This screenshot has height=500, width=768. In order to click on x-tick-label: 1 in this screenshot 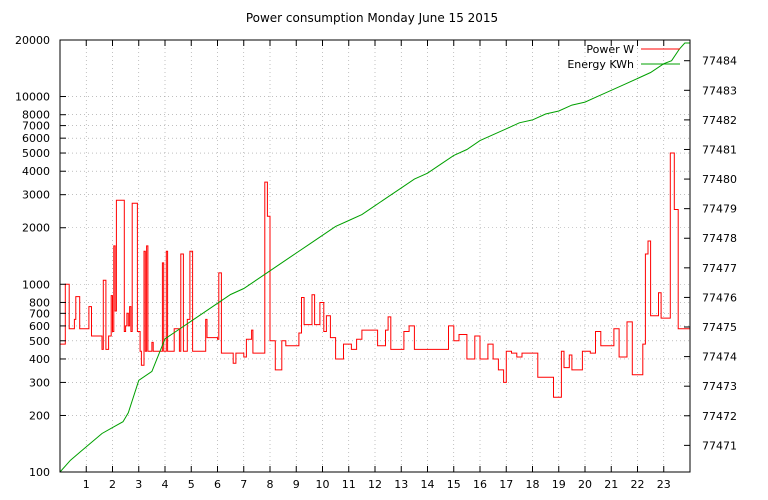, I will do `click(86, 484)`.